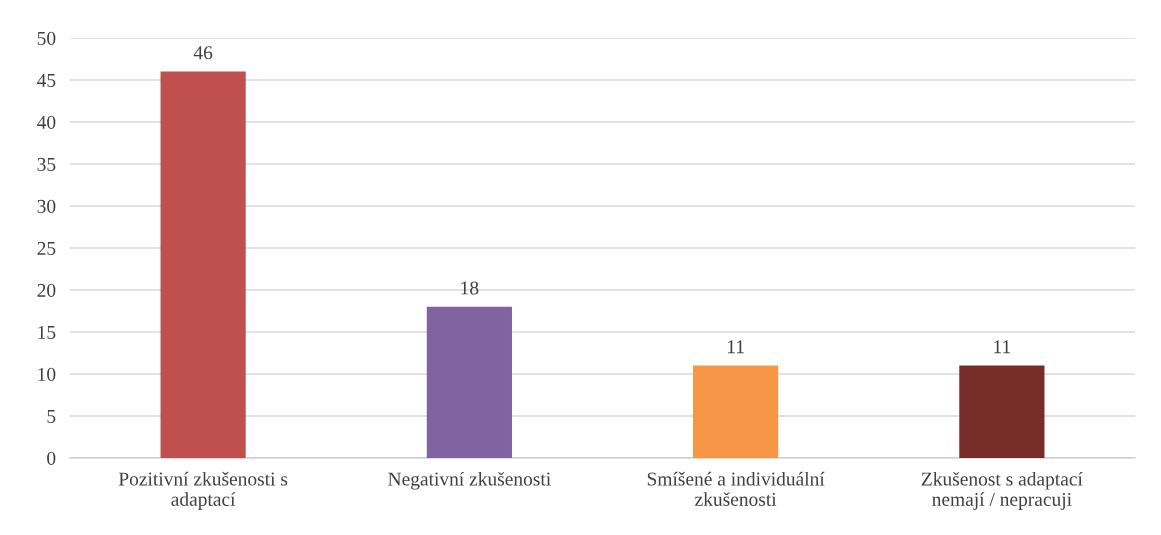  Describe the element at coordinates (46, 206) in the screenshot. I see `y-tick-label: 30` at that location.